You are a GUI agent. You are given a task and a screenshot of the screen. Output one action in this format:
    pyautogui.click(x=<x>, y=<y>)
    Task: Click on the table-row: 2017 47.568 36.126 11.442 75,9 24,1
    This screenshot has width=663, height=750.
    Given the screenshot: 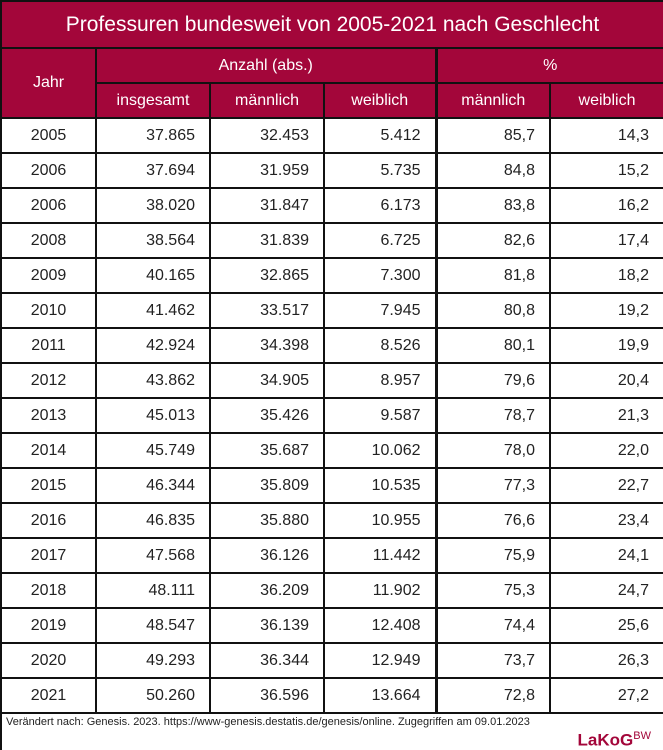 What is the action you would take?
    pyautogui.click(x=331, y=555)
    